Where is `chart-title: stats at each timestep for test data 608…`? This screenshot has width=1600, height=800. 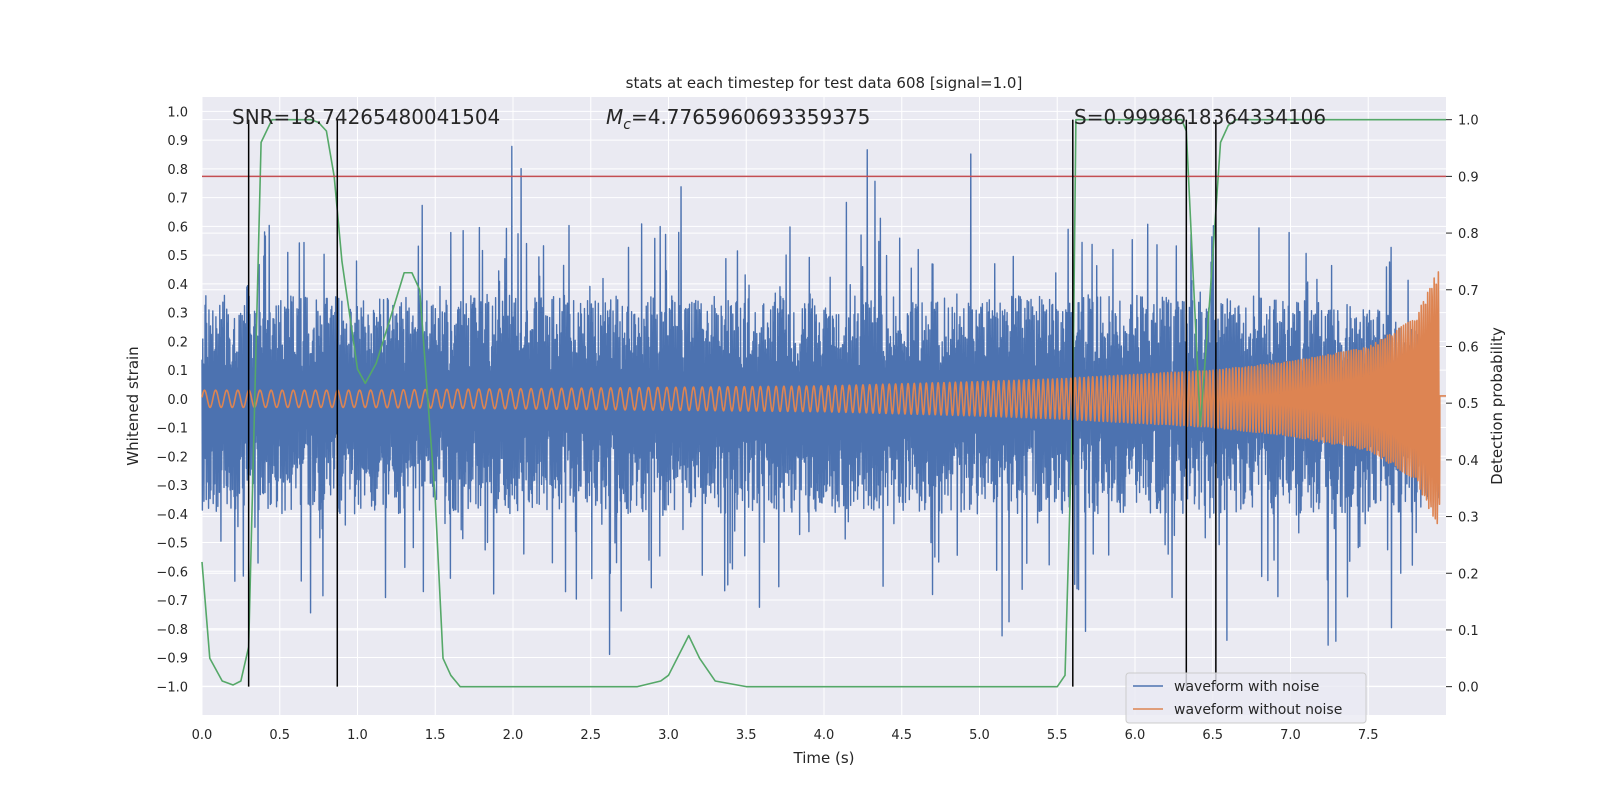 chart-title: stats at each timestep for test data 608… is located at coordinates (824, 83).